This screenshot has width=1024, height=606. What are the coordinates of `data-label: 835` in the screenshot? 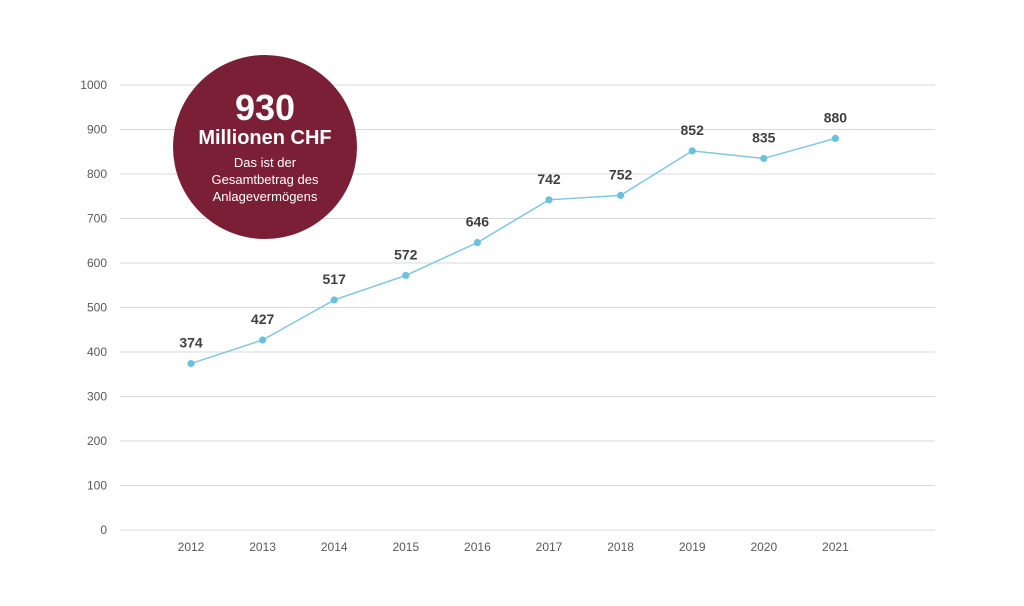 It's located at (764, 137).